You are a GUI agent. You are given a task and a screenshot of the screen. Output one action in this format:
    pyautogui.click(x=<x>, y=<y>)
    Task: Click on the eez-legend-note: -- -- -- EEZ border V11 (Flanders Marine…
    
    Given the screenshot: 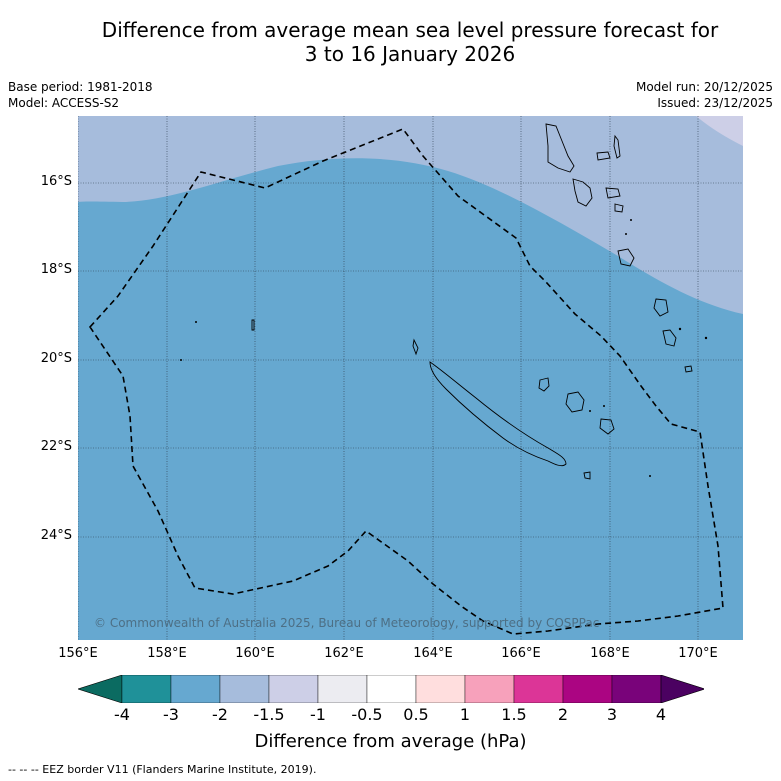 What is the action you would take?
    pyautogui.click(x=162, y=769)
    